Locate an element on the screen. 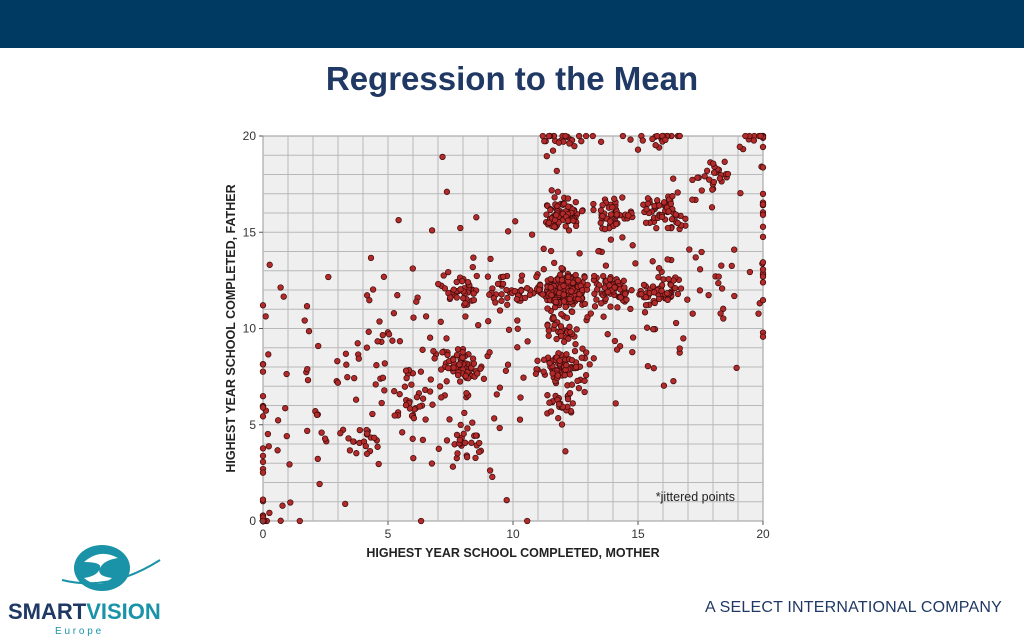 The height and width of the screenshot is (640, 1024). x-tick-label: 5 is located at coordinates (388, 534).